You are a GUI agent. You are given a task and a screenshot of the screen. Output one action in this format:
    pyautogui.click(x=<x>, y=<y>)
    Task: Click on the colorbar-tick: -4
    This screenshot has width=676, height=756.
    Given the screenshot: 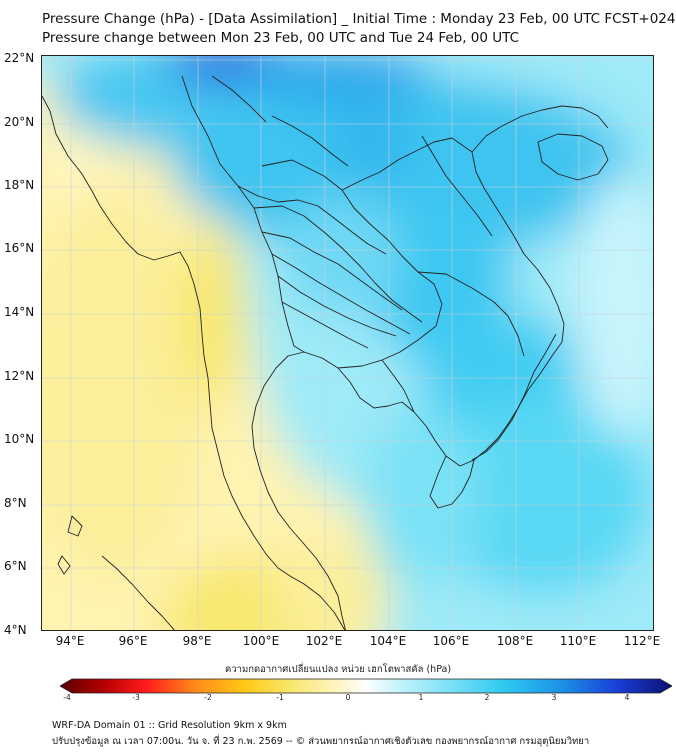 What is the action you would take?
    pyautogui.click(x=67, y=697)
    